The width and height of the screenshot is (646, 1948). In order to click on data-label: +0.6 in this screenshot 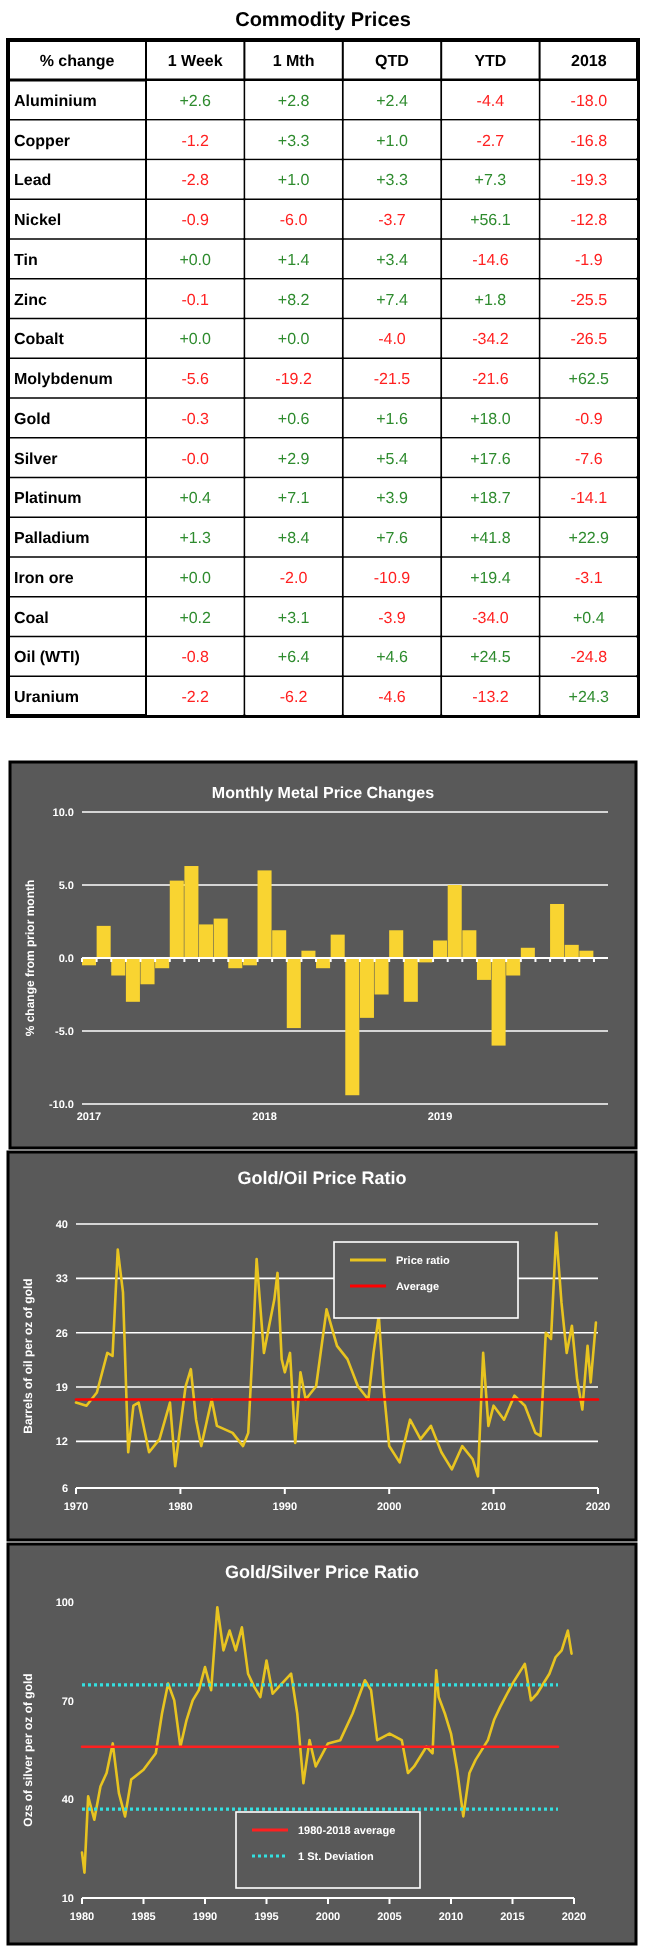, I will do `click(294, 418)`.